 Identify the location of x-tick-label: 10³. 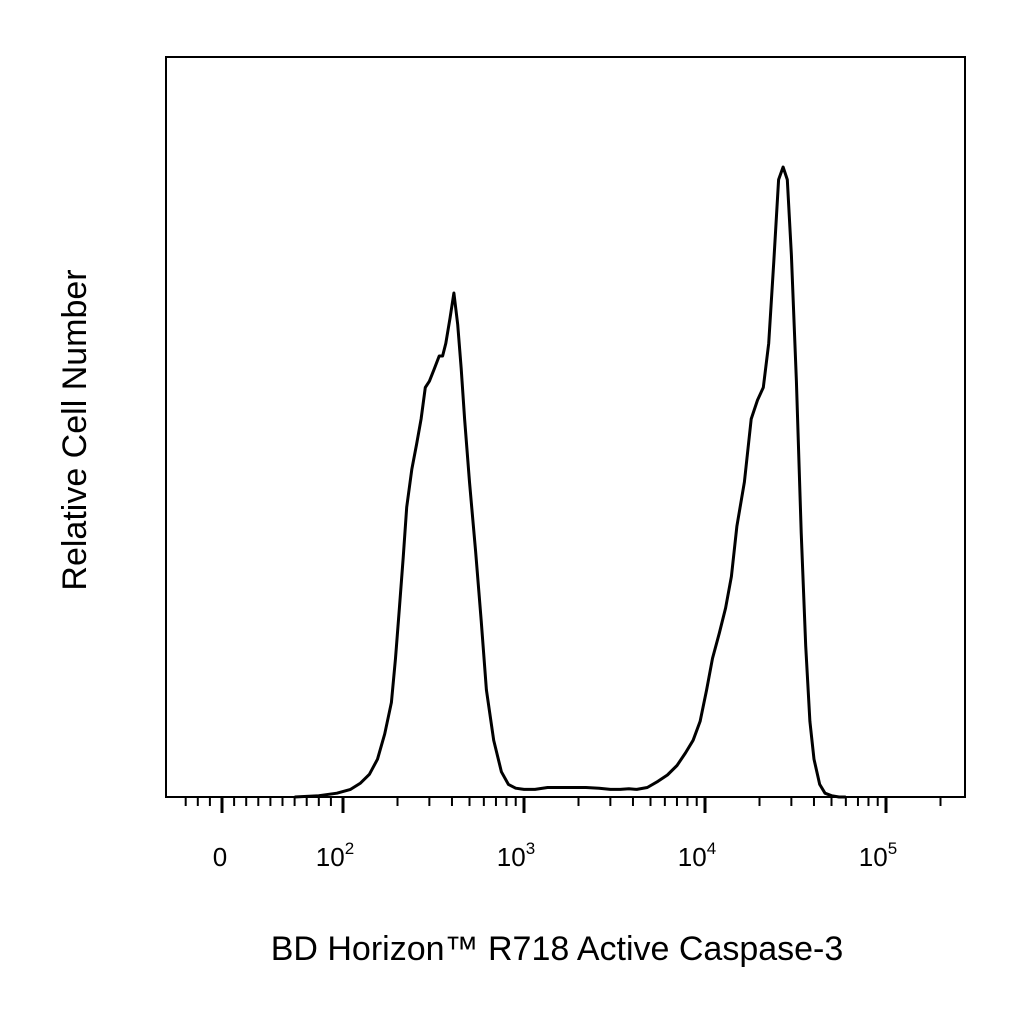
(516, 855).